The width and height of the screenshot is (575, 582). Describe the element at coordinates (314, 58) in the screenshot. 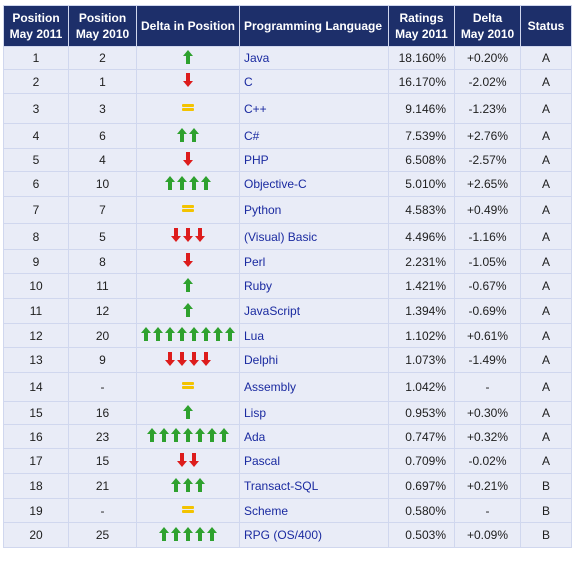

I see `cell-programming-language: Java` at that location.